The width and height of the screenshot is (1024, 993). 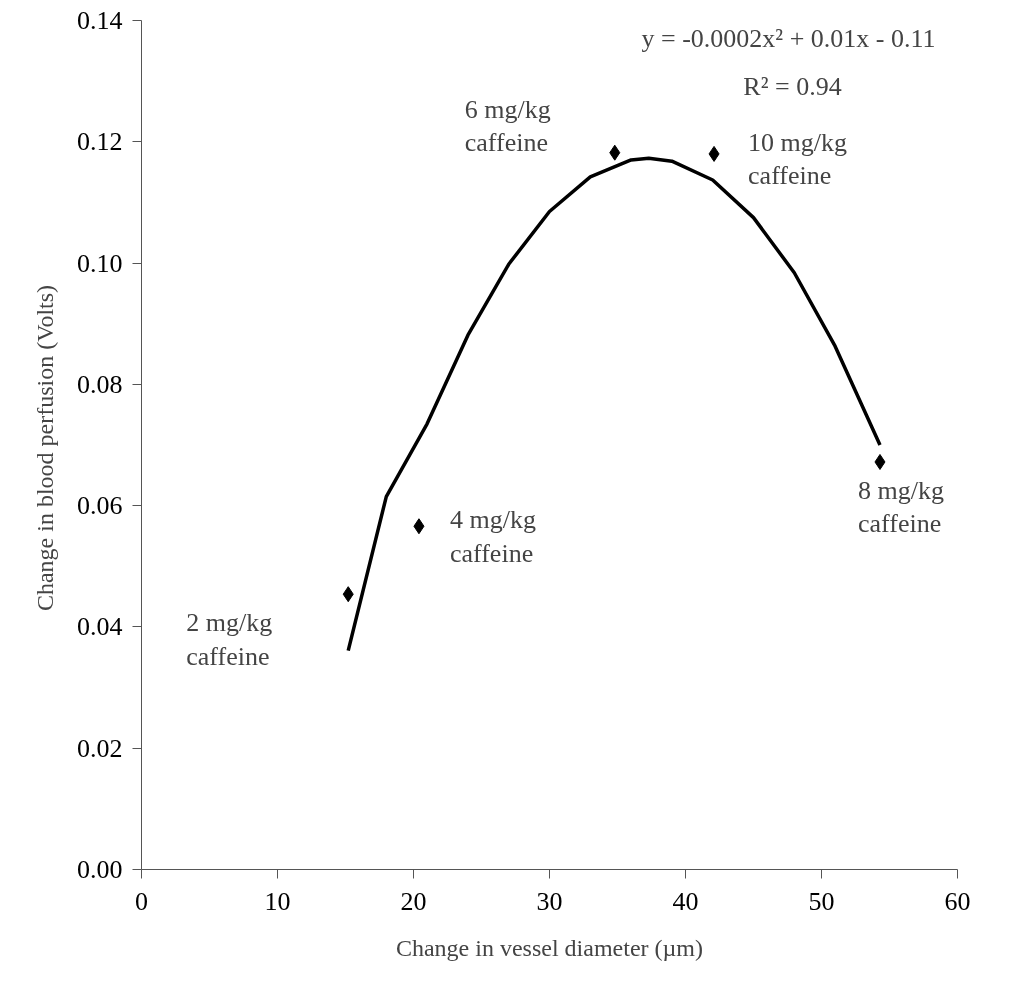 What do you see at coordinates (413, 901) in the screenshot?
I see `x-tick-label: 20` at bounding box center [413, 901].